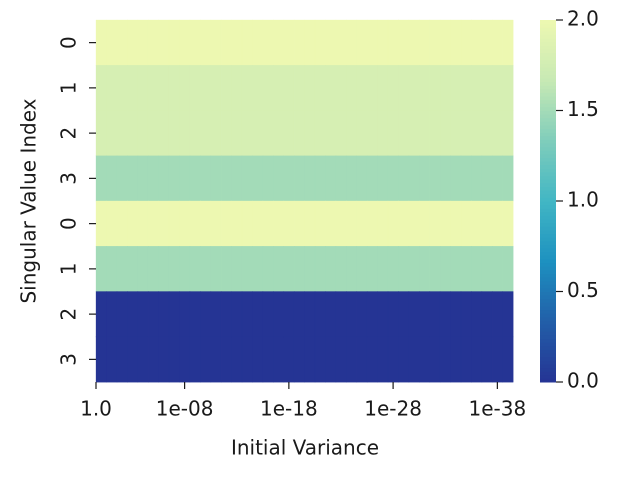 This screenshot has width=632, height=482. What do you see at coordinates (69, 133) in the screenshot?
I see `y-tick-label: 2` at bounding box center [69, 133].